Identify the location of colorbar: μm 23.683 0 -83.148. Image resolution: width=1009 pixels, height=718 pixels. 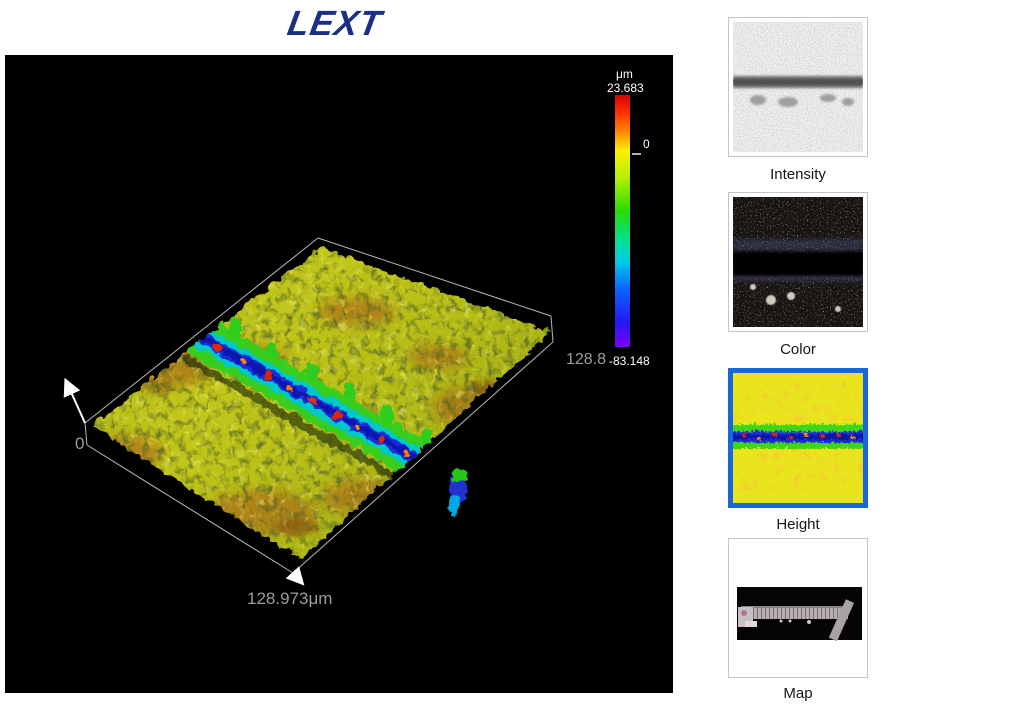
(628, 217).